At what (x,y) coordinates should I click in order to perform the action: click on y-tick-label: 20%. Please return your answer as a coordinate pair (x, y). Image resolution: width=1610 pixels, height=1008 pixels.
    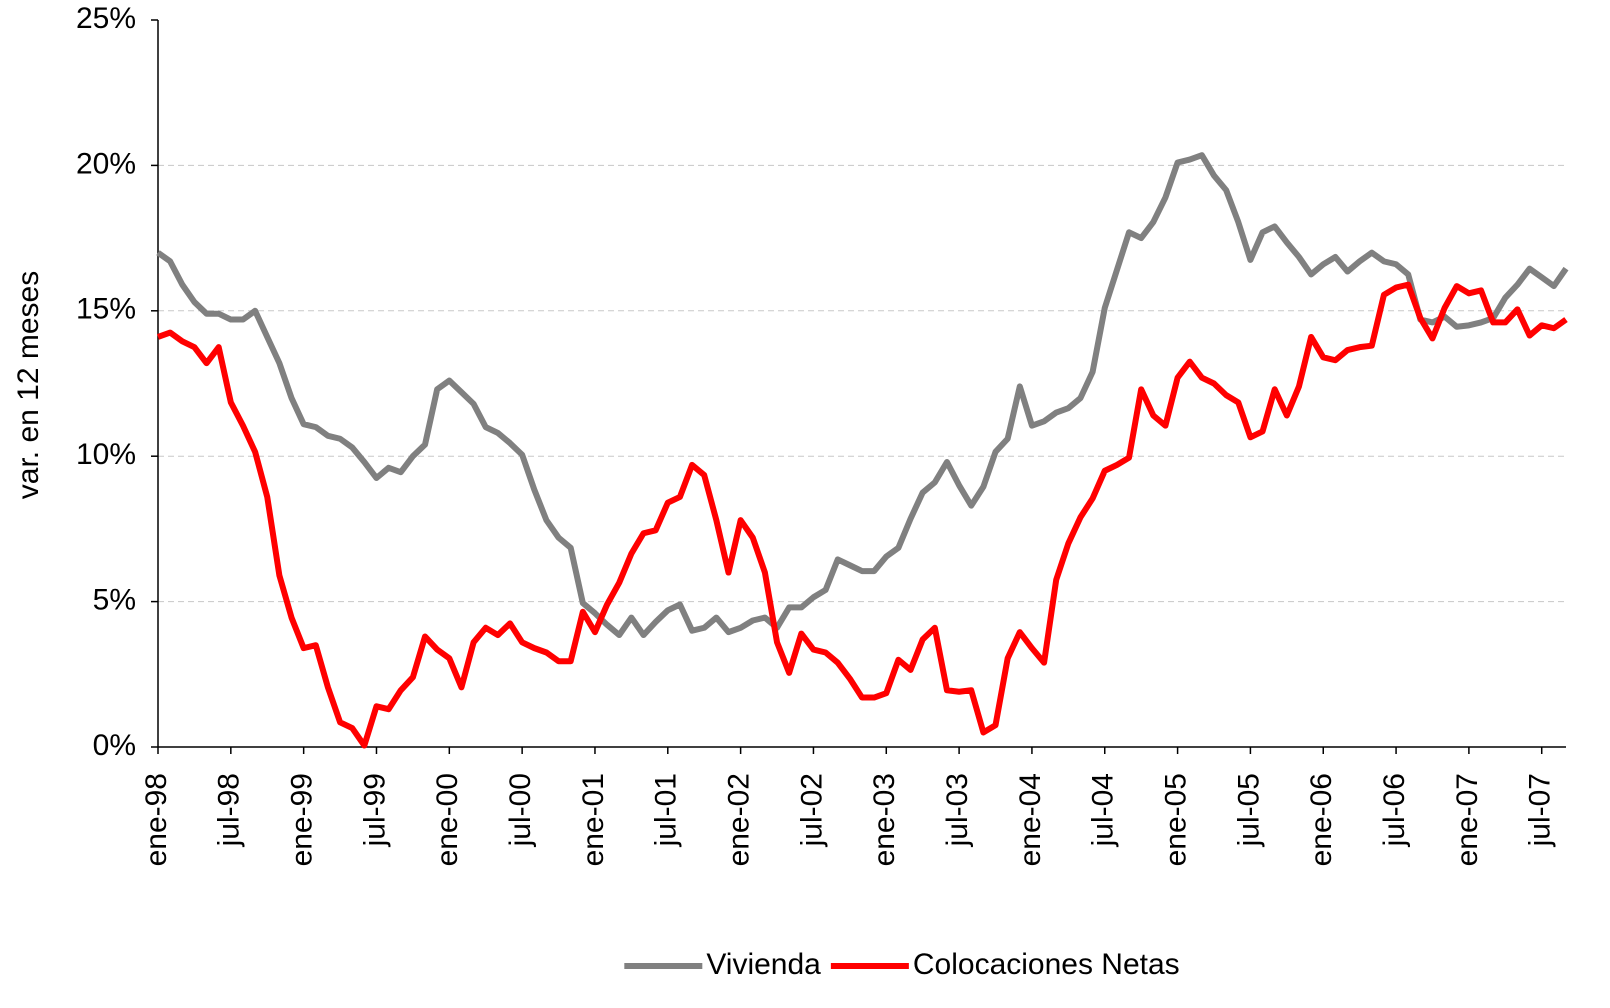
    Looking at the image, I should click on (106, 163).